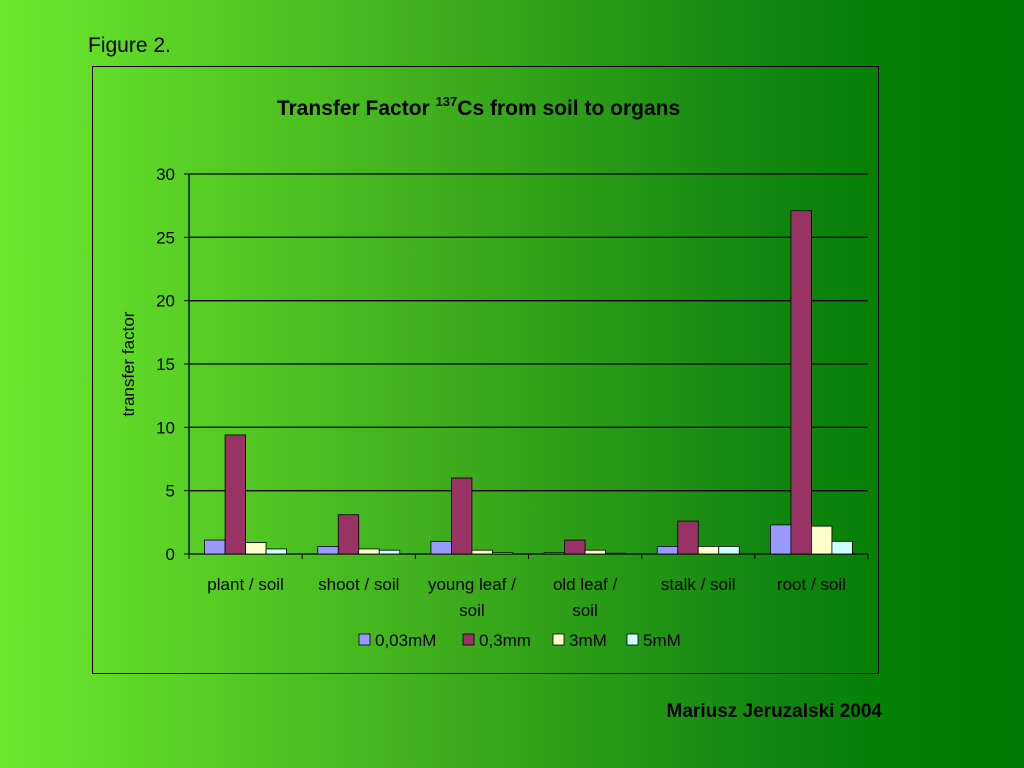 The image size is (1024, 768). What do you see at coordinates (632, 639) in the screenshot?
I see `legend-swatch-5mM` at bounding box center [632, 639].